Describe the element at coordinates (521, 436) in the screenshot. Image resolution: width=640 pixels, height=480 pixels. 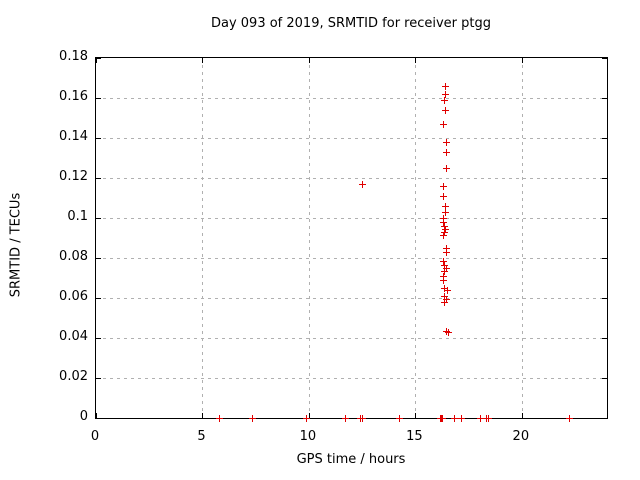
I see `x-tick-label: 20` at that location.